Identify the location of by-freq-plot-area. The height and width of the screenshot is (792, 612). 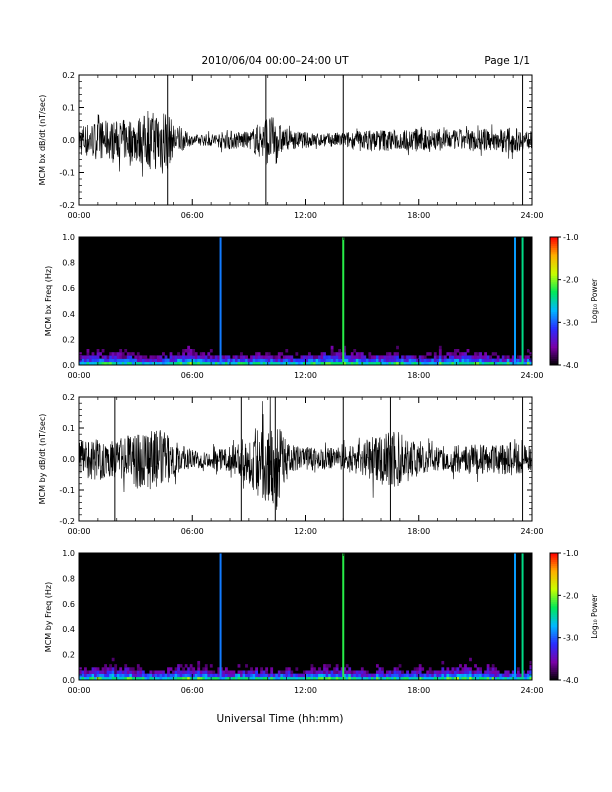
(305, 616).